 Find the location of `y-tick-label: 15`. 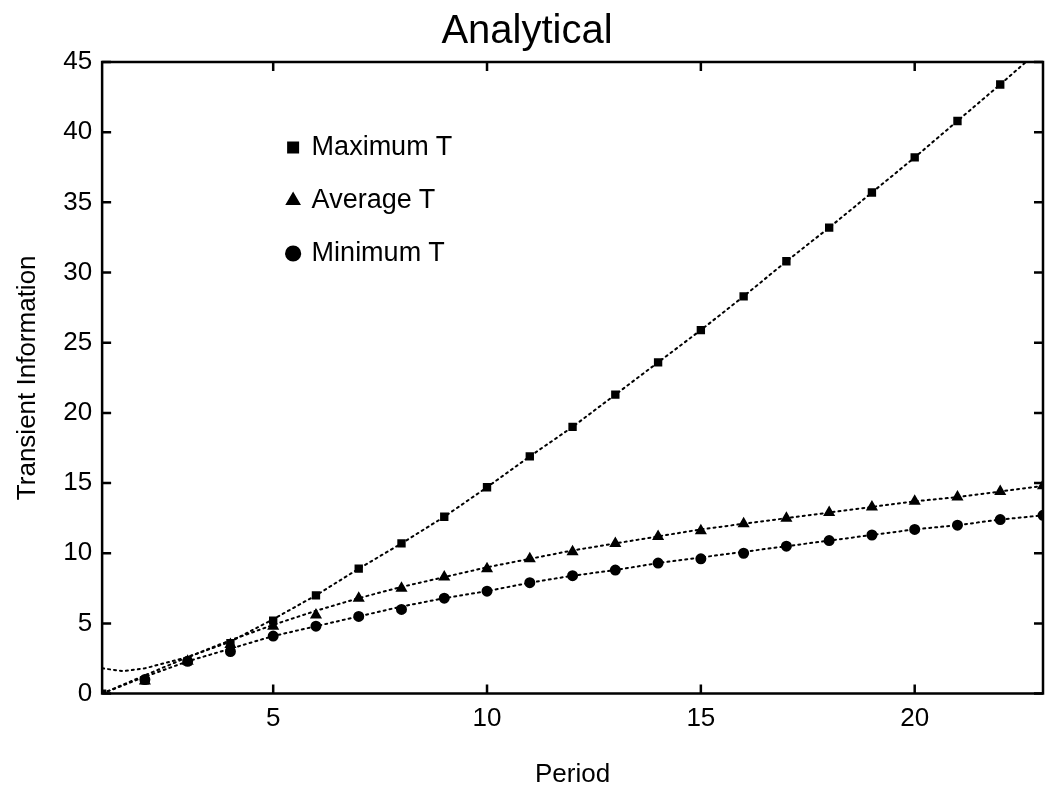

y-tick-label: 15 is located at coordinates (78, 481).